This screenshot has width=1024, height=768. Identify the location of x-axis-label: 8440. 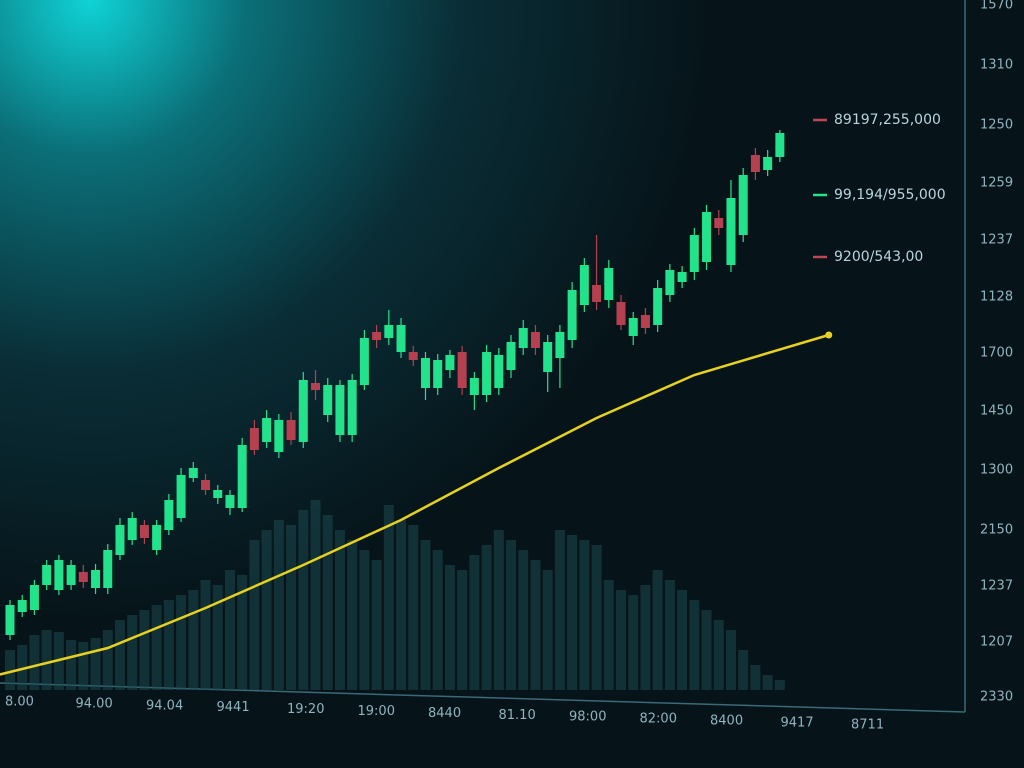
(444, 713).